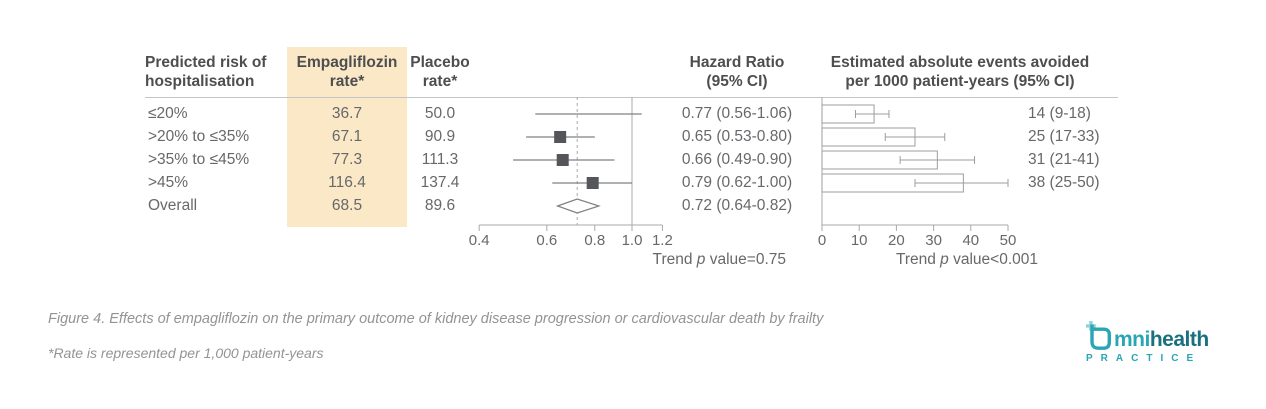 The image size is (1266, 409). I want to click on trend-suffix: value=0.75, so click(745, 259).